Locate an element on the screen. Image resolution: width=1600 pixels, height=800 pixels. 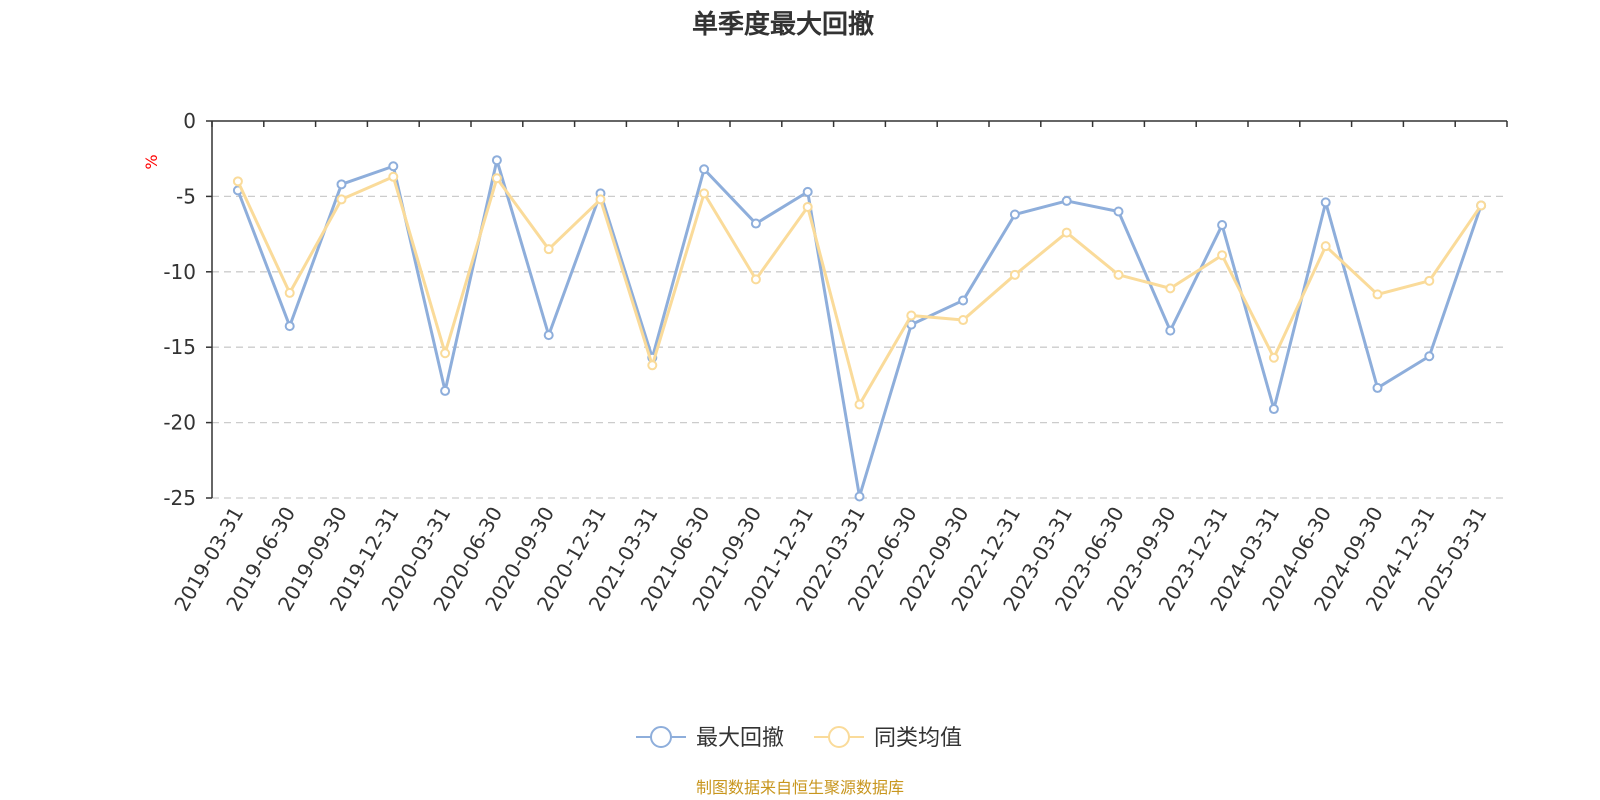
chart-title: 单季度最大回撤 is located at coordinates (783, 24).